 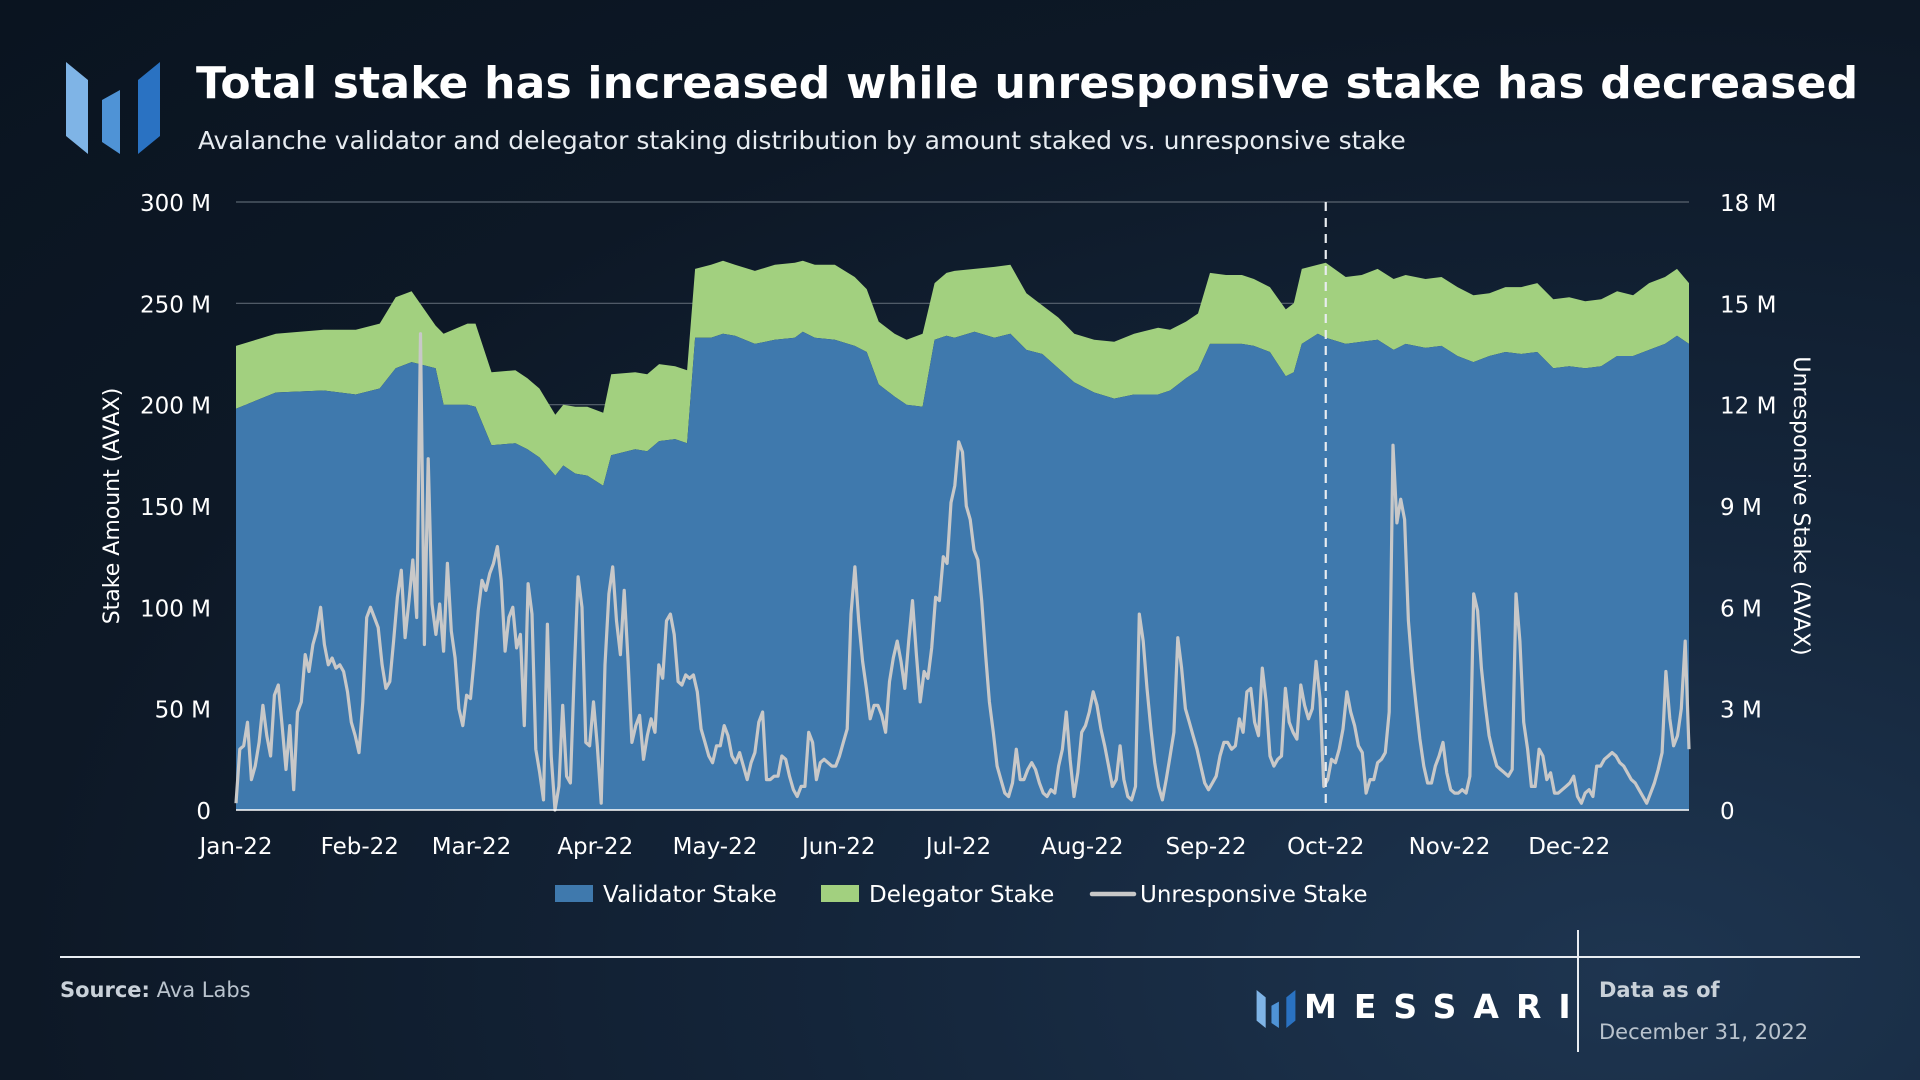 What do you see at coordinates (203, 990) in the screenshot?
I see `source-value: Ava Labs` at bounding box center [203, 990].